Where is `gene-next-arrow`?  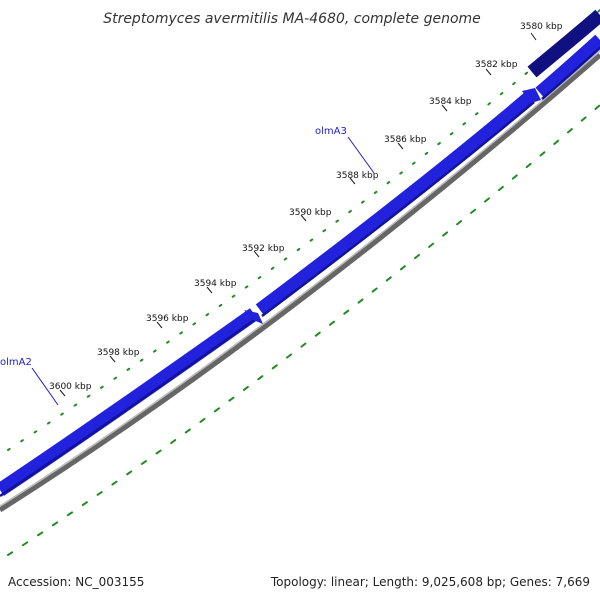 gene-next-arrow is located at coordinates (567, 66).